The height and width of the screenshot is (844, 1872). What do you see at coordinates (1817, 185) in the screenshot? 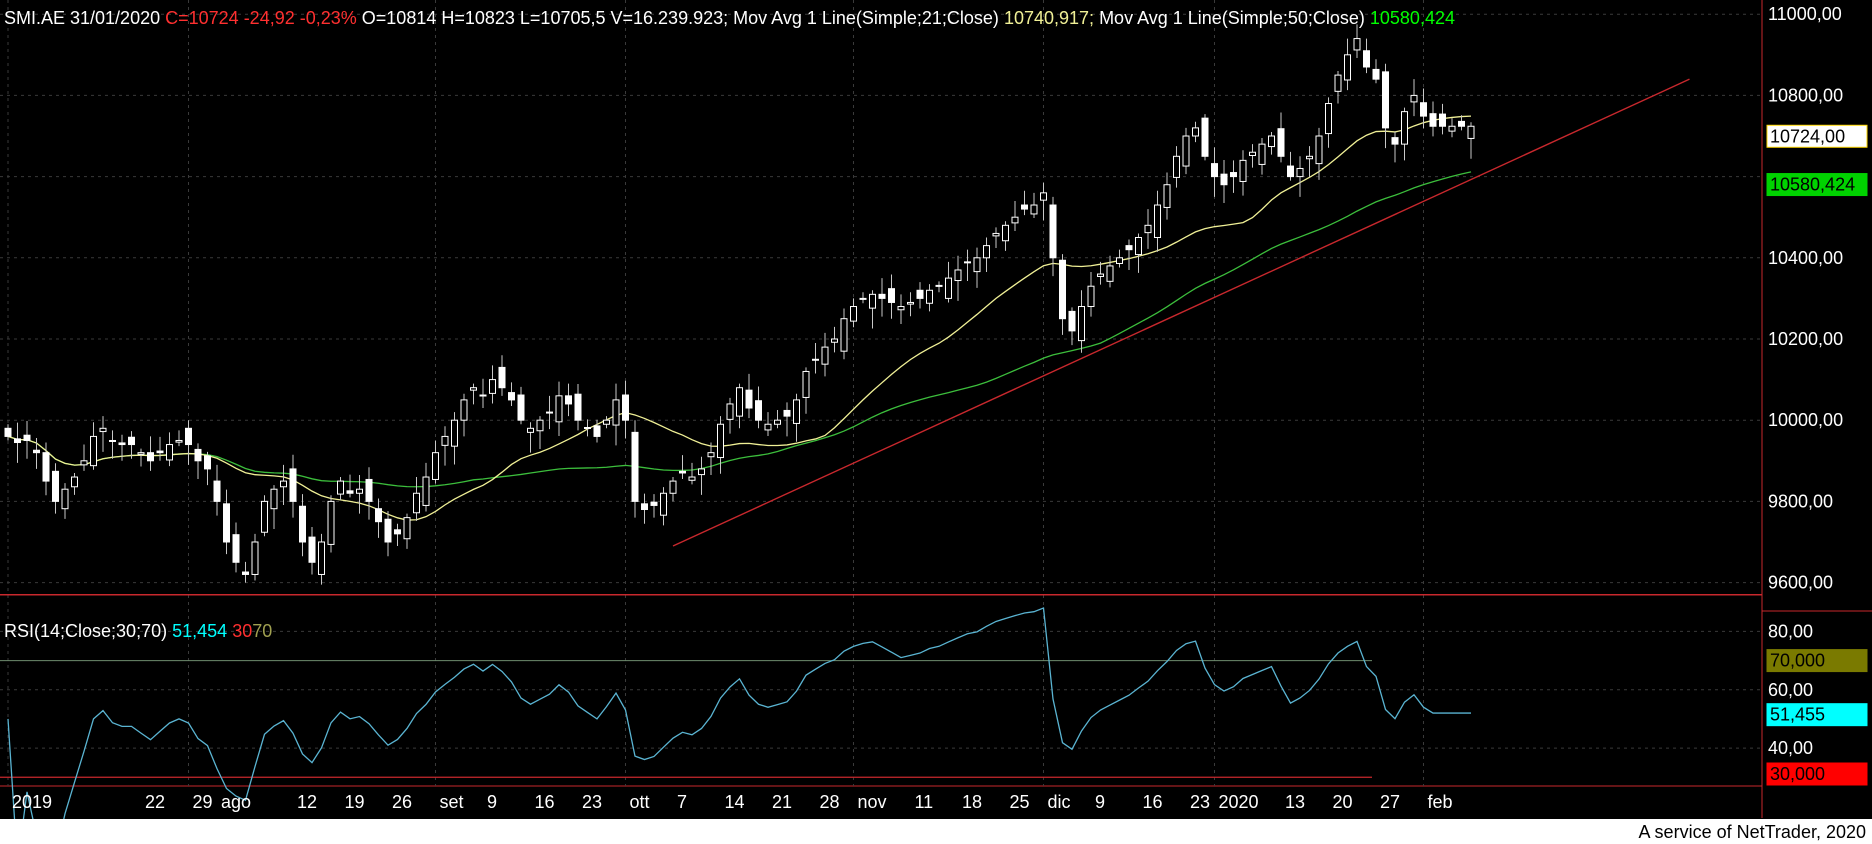
I see `ma50-tag-bg` at bounding box center [1817, 185].